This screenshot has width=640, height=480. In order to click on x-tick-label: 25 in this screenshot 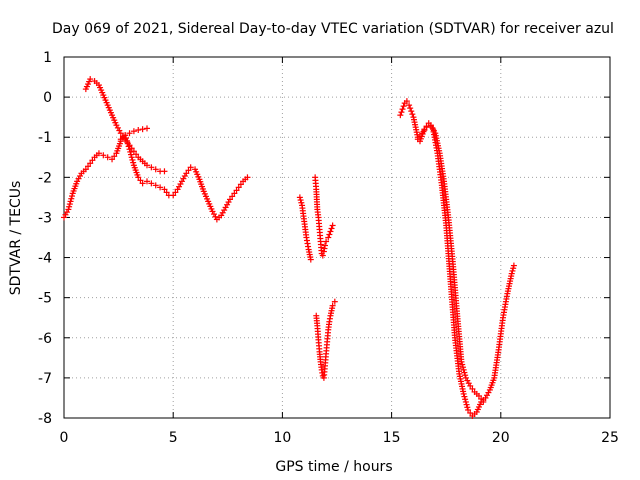, I will do `click(610, 438)`.